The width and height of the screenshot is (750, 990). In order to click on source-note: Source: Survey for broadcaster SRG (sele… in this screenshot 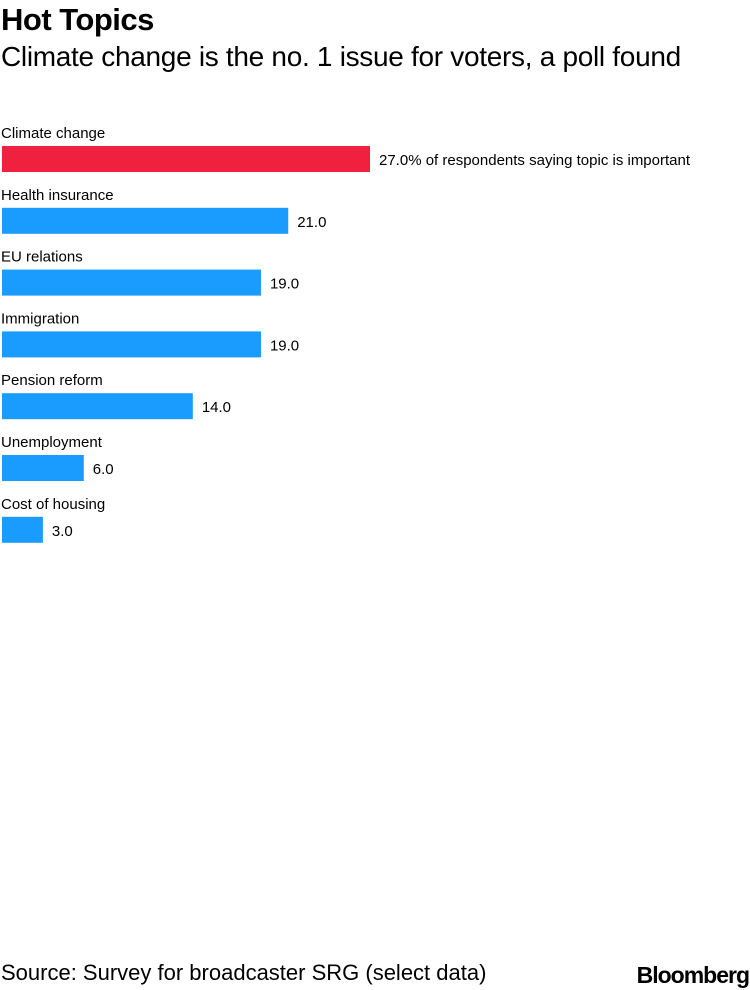, I will do `click(244, 972)`.